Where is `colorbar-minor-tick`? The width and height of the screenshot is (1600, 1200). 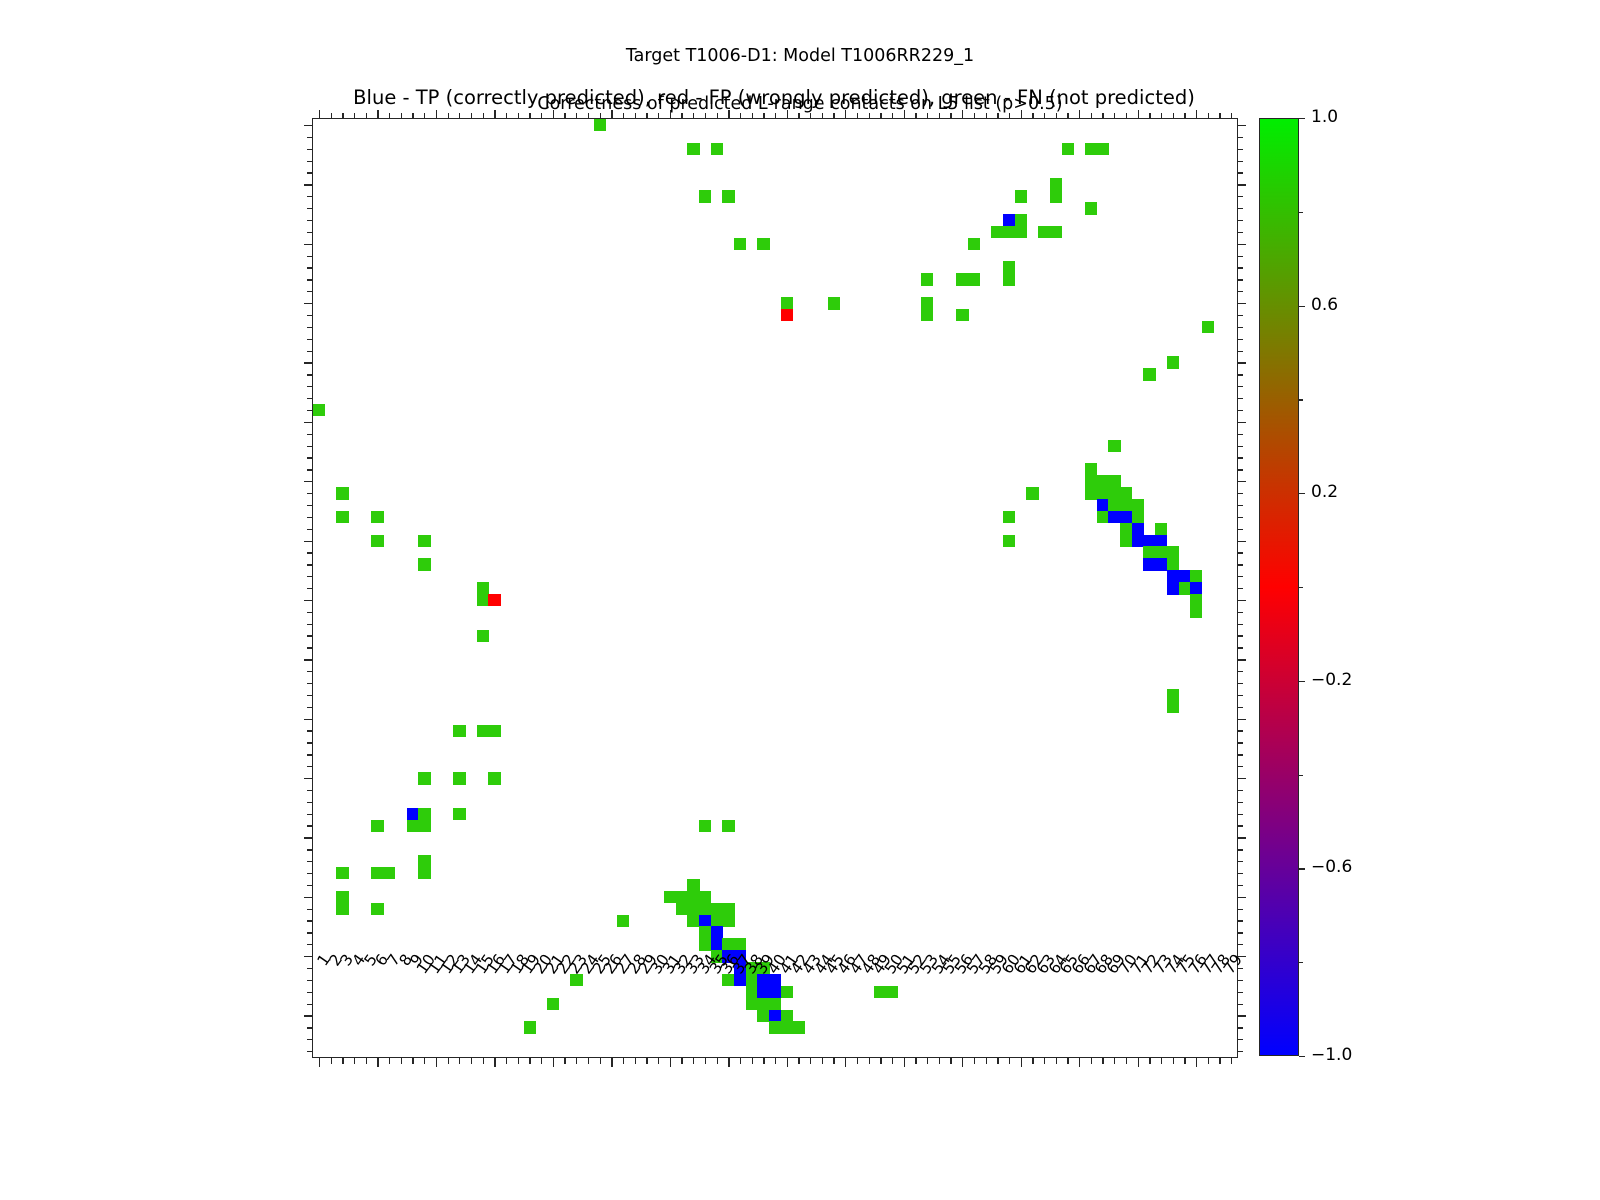
colorbar-minor-tick is located at coordinates (1301, 212).